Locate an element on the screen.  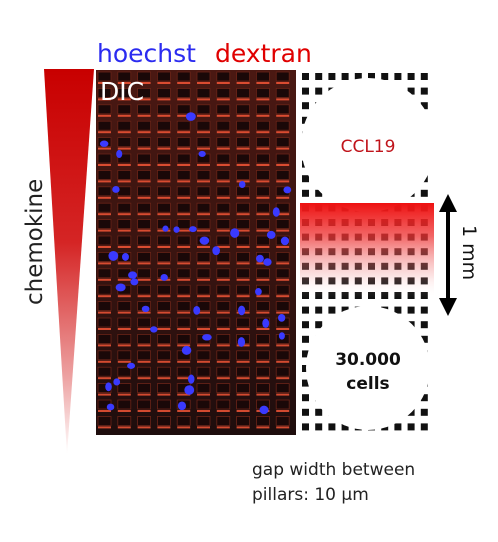
cell-reservoir is located at coordinates (368, 368).